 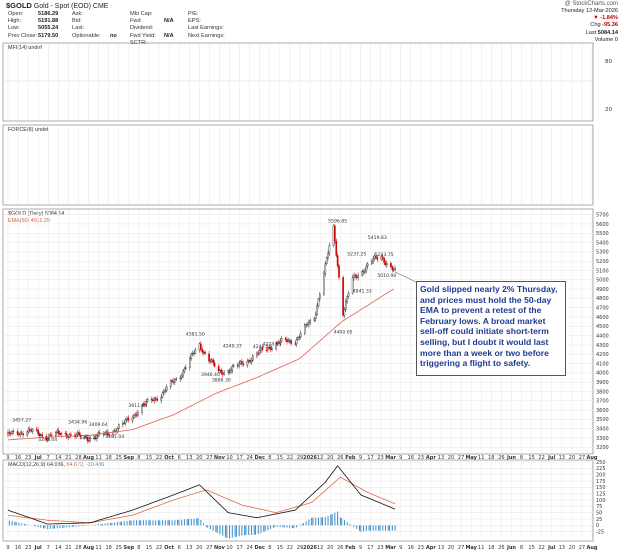 What do you see at coordinates (602, 299) in the screenshot?
I see `y-tick-label: 4800` at bounding box center [602, 299].